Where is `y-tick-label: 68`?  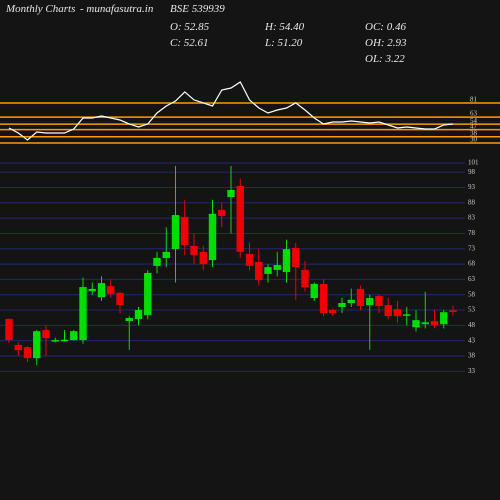 y-tick-label: 68 is located at coordinates (472, 264).